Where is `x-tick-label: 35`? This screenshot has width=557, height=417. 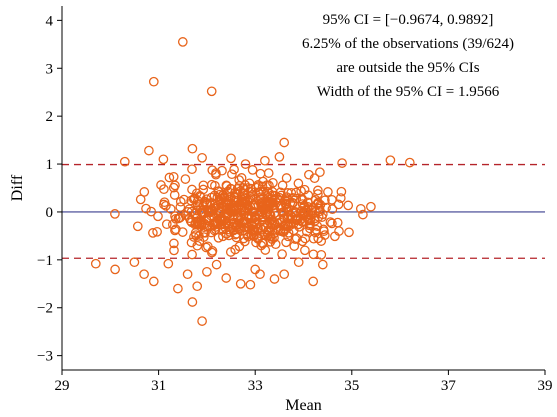
x-tick-label: 35 is located at coordinates (351, 386).